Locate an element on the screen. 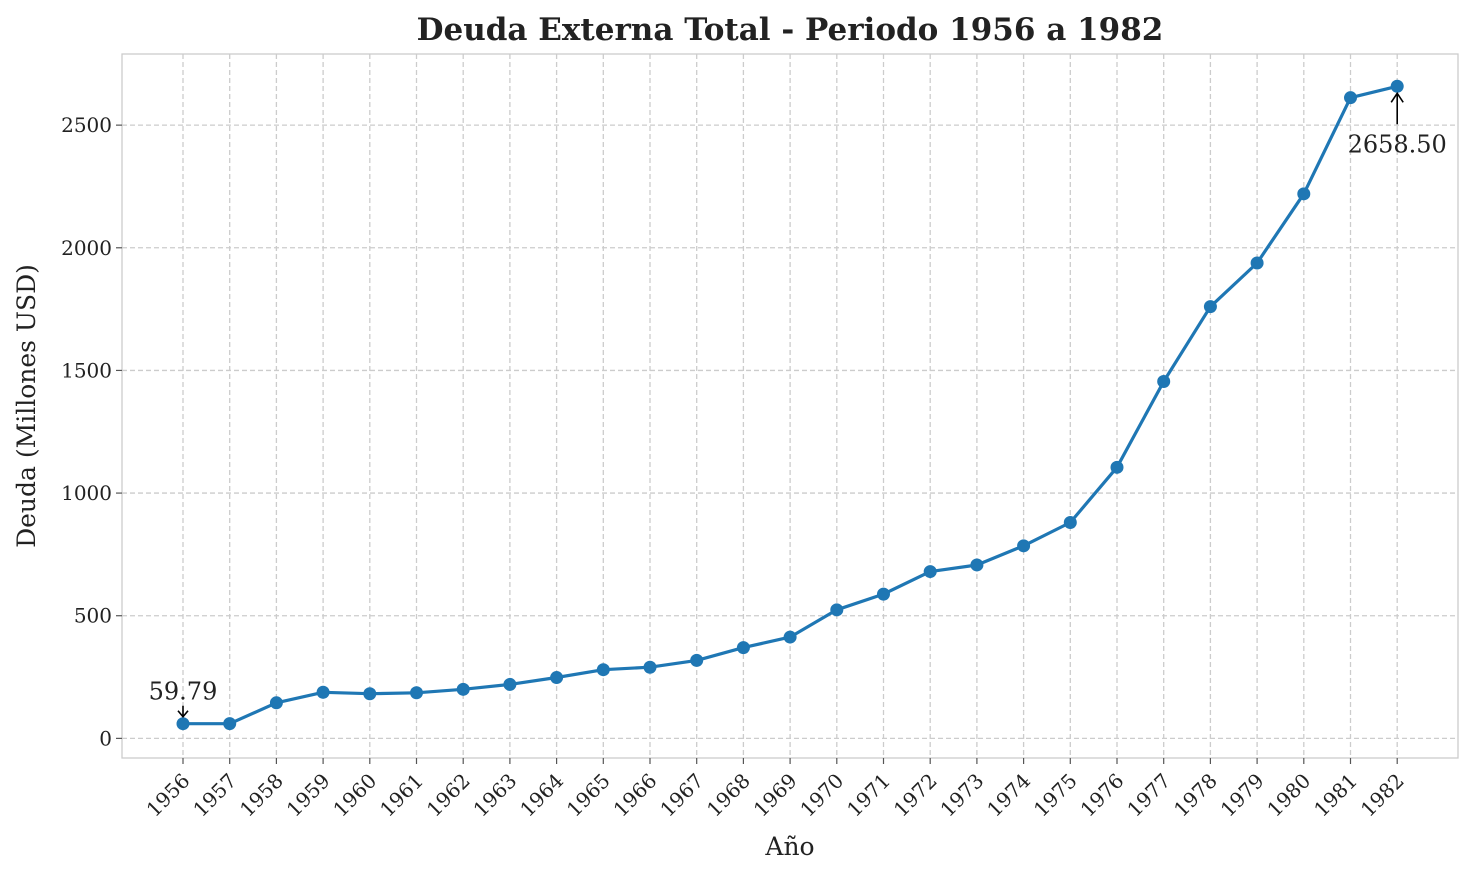 The width and height of the screenshot is (1472, 876). x-tick-label: 1976 is located at coordinates (1102, 795).